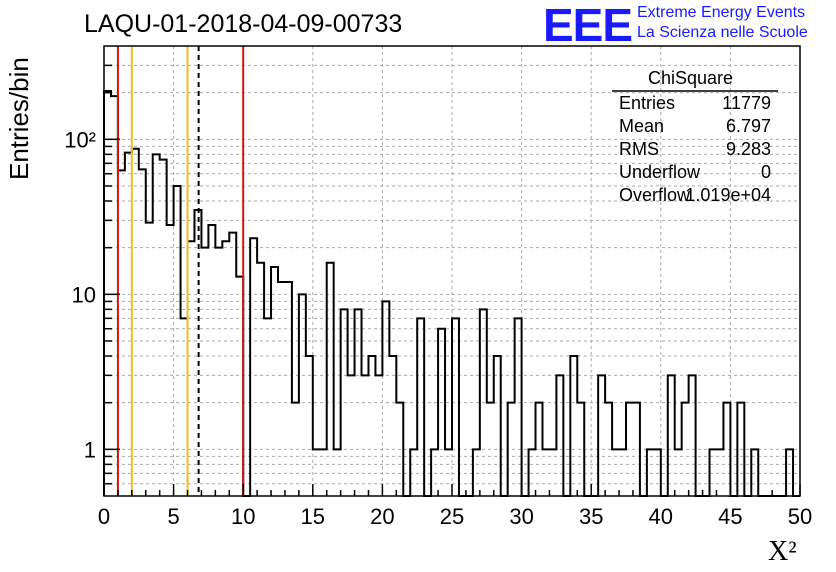  I want to click on stats-value: 0, so click(765, 172).